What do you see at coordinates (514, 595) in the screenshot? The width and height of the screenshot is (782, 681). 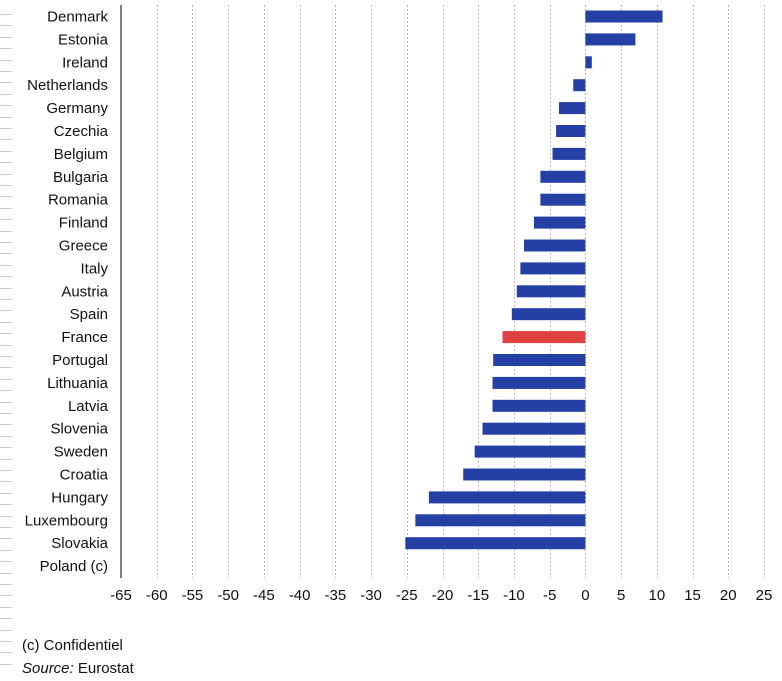 I see `x-tick-label: -10` at bounding box center [514, 595].